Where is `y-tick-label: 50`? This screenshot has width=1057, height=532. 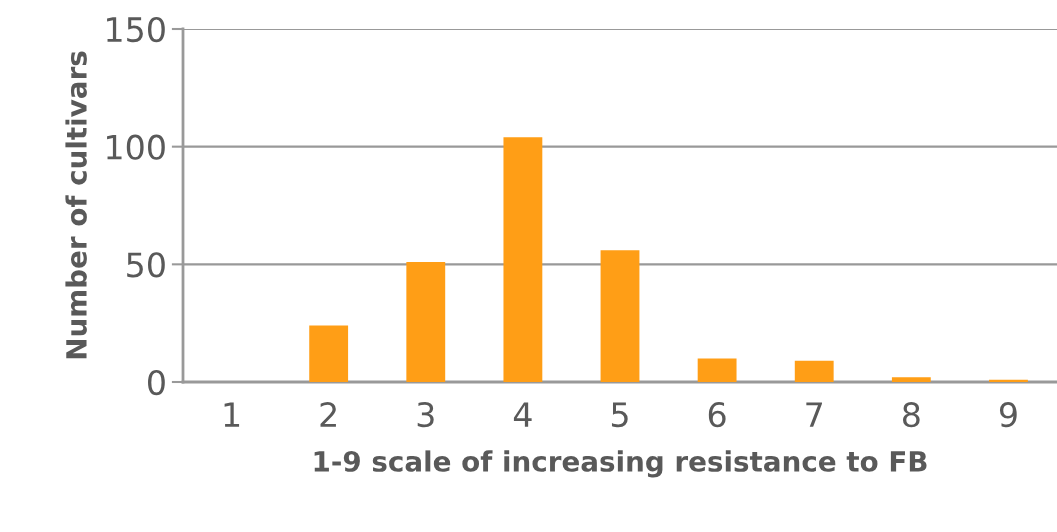
y-tick-label: 50 is located at coordinates (146, 265).